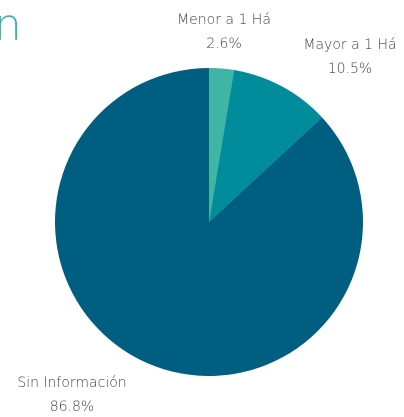  Describe the element at coordinates (71, 383) in the screenshot. I see `slice-label: Sin Información` at that location.